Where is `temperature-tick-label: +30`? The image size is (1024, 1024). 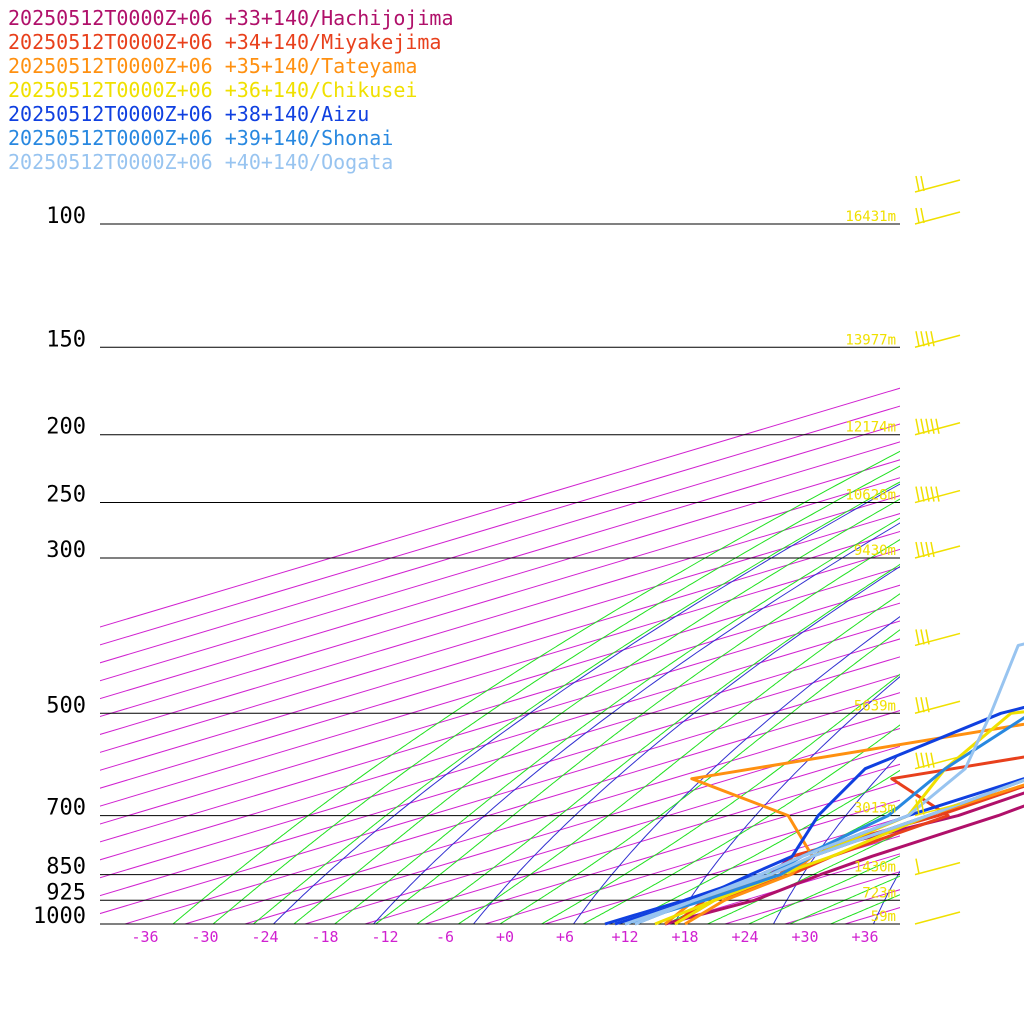
temperature-tick-label: +30 is located at coordinates (804, 937).